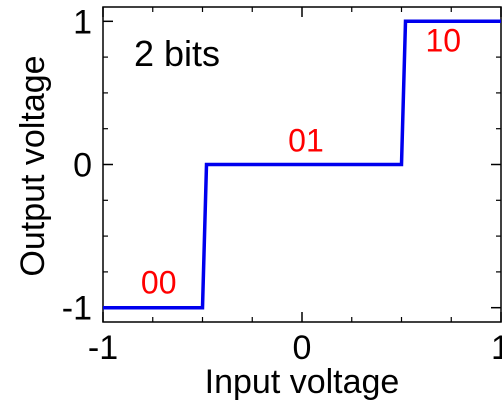  What do you see at coordinates (177, 53) in the screenshot?
I see `bits-annotation: 2 bits` at bounding box center [177, 53].